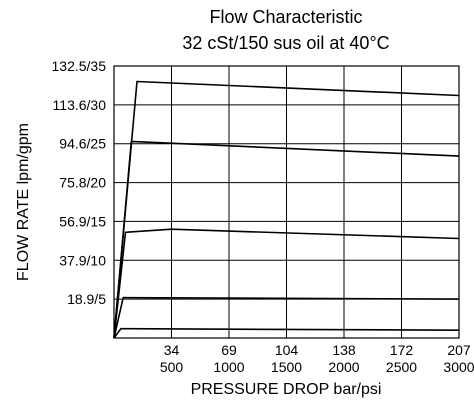 The image size is (474, 403). What do you see at coordinates (401, 367) in the screenshot?
I see `x-tick-label-psi: 2500` at bounding box center [401, 367].